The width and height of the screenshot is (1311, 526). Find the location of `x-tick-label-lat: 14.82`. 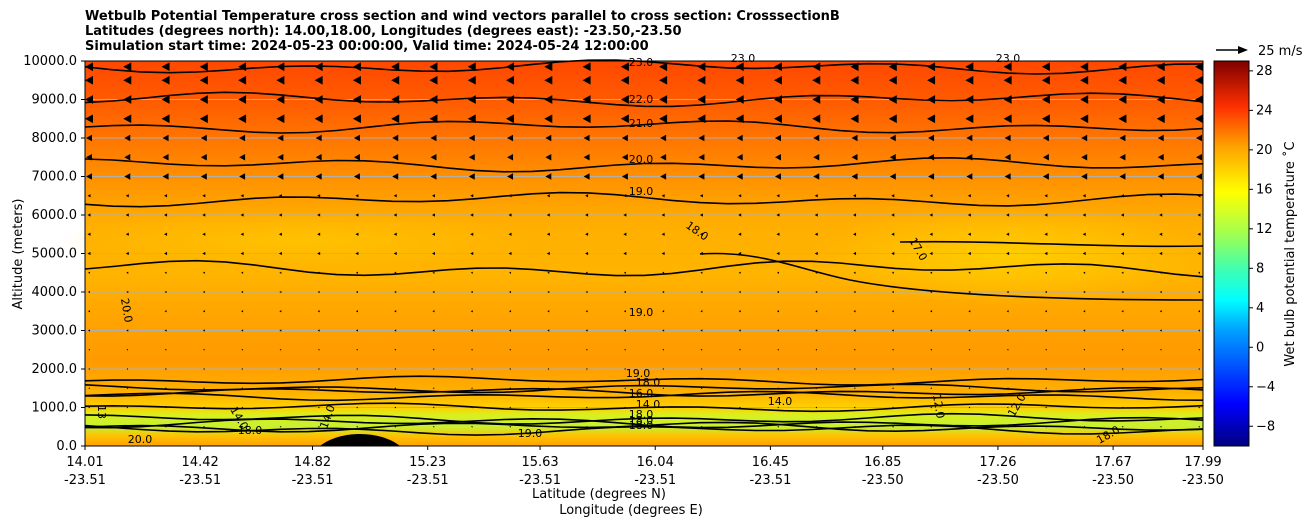

x-tick-label-lat: 14.82 is located at coordinates (312, 462).